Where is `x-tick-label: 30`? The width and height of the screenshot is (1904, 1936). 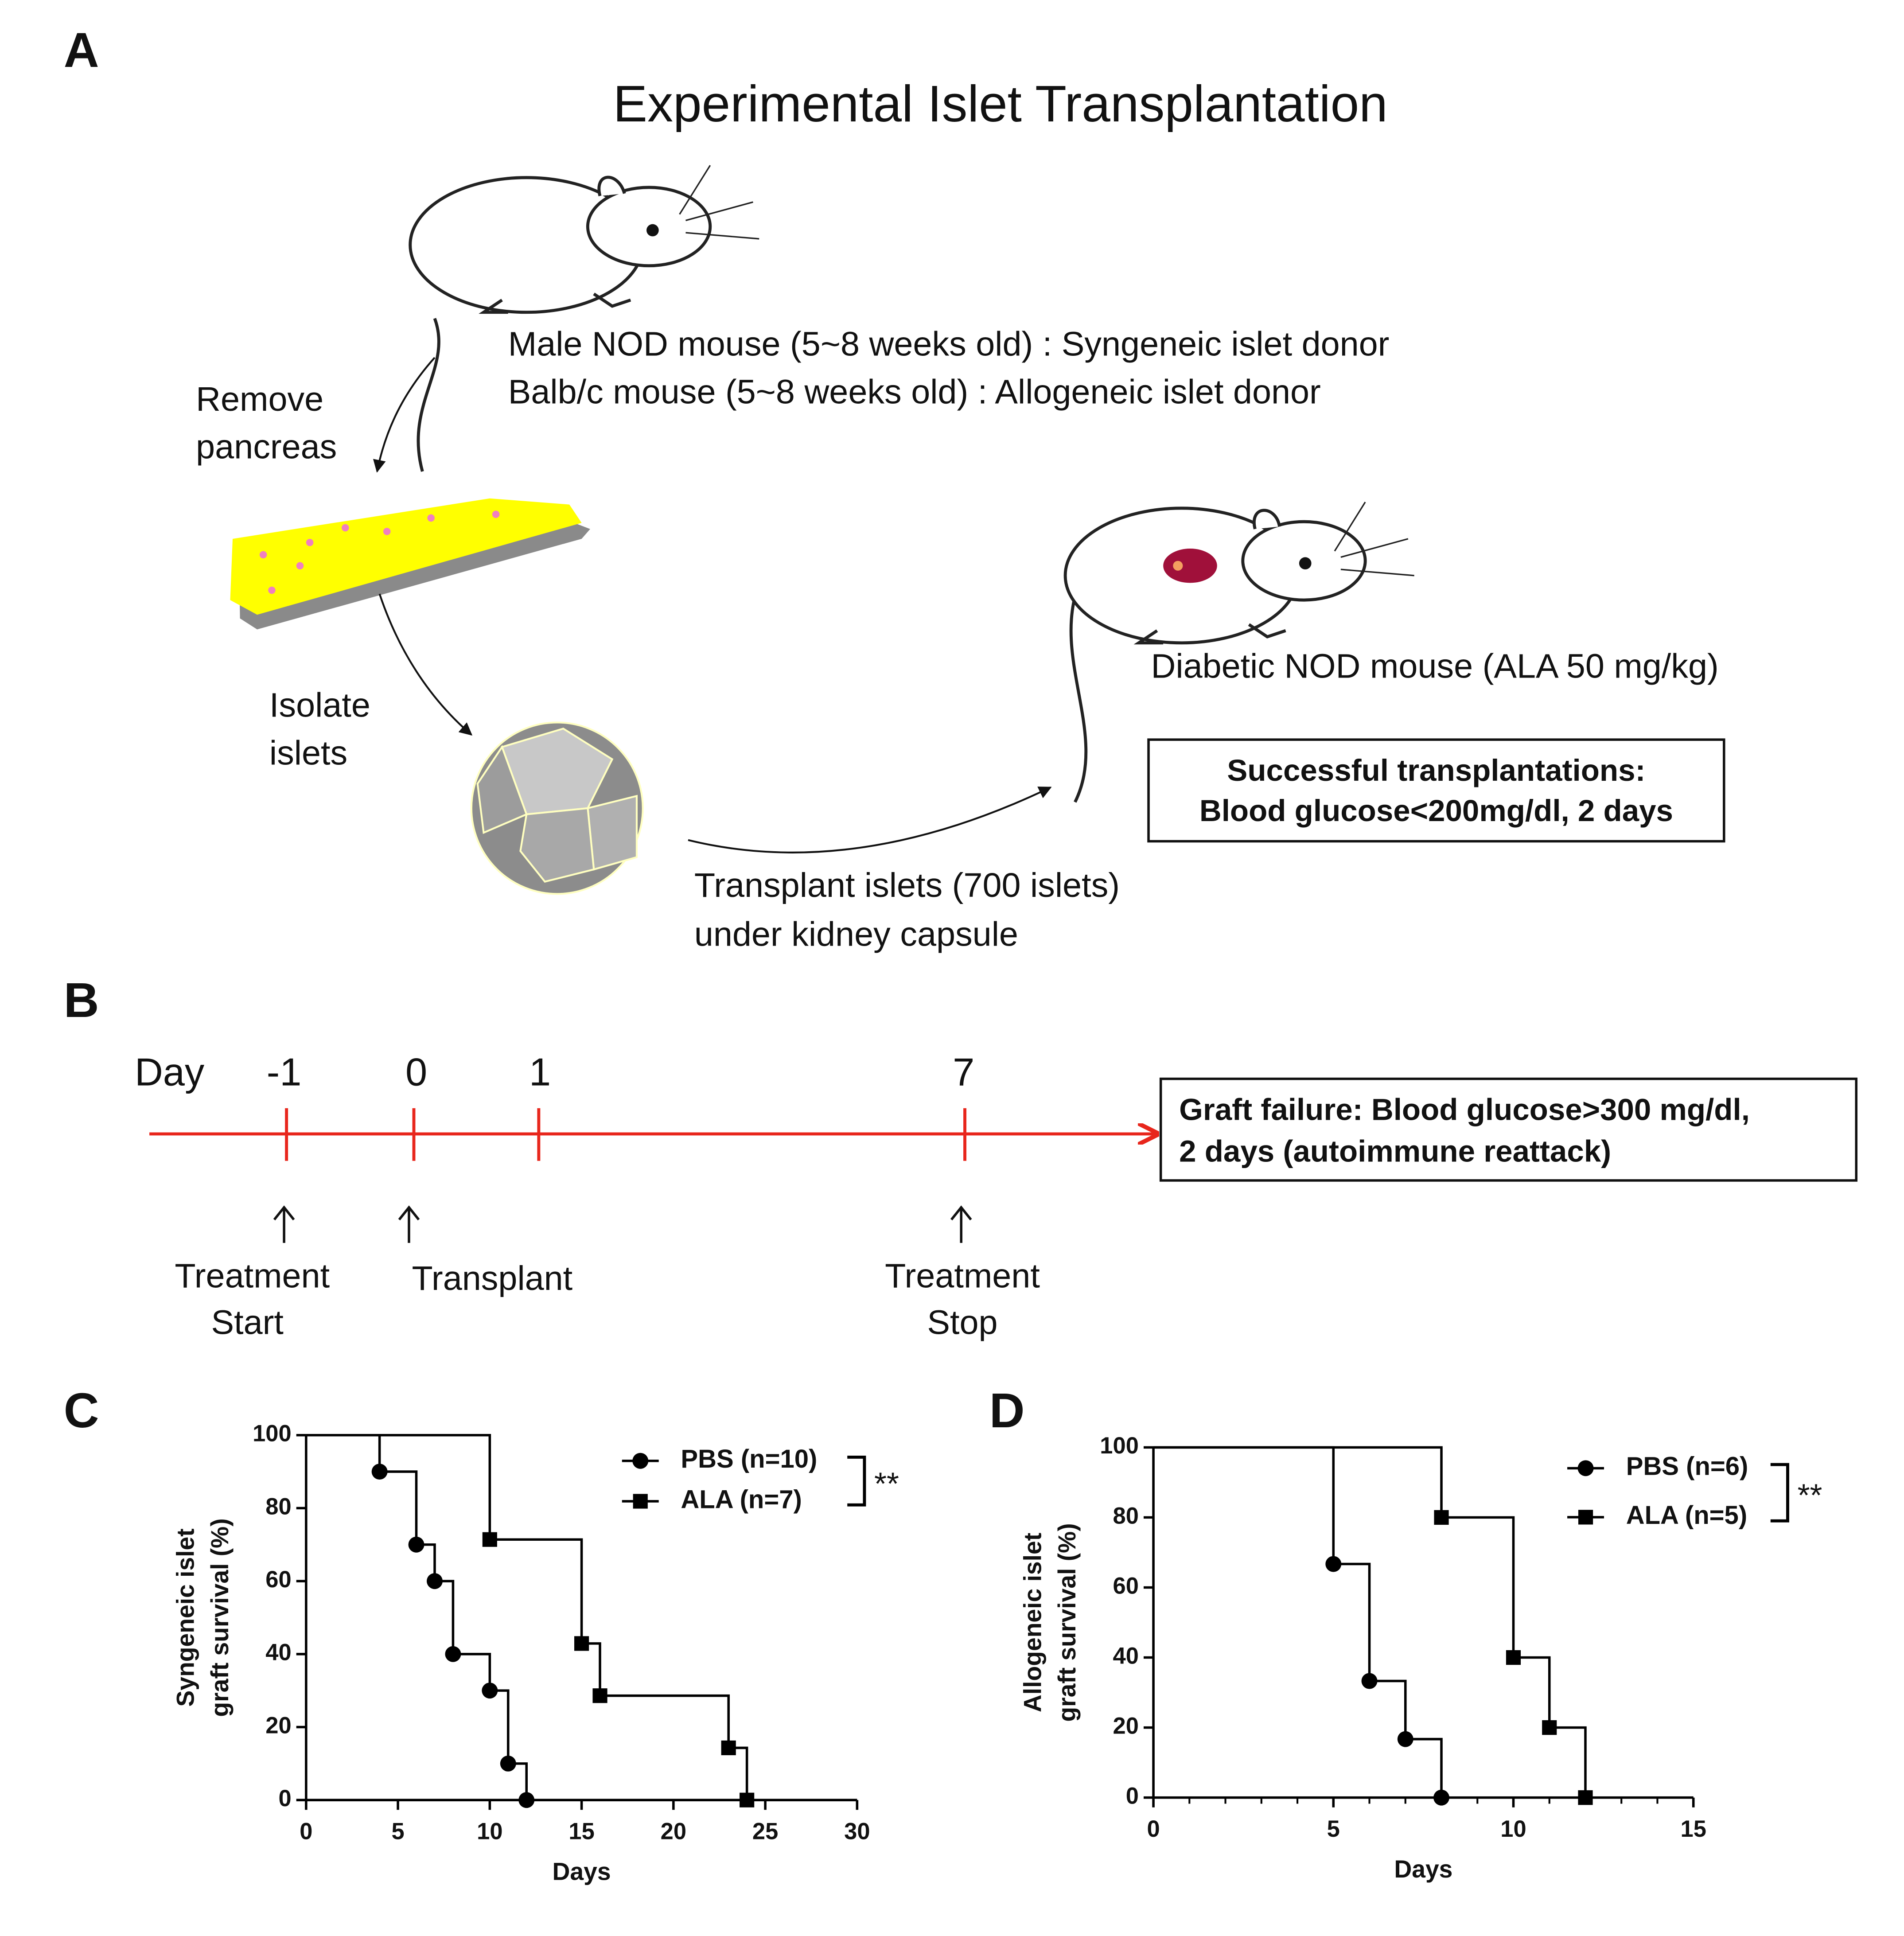
x-tick-label: 30 is located at coordinates (857, 1832).